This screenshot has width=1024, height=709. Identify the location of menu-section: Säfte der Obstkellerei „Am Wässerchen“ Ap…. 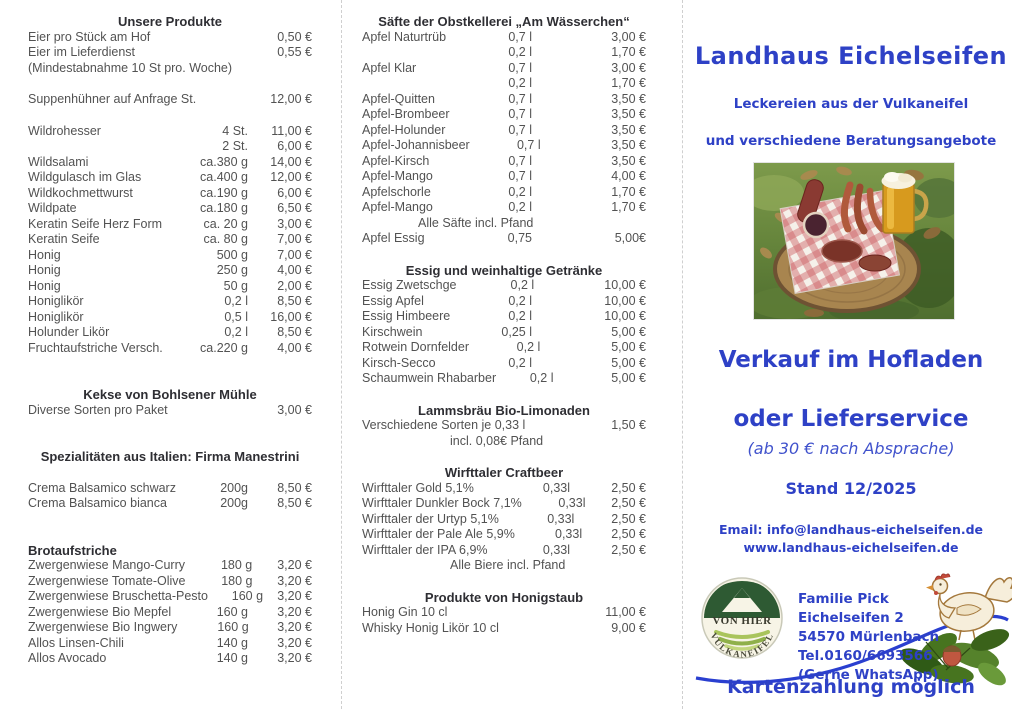
(504, 130).